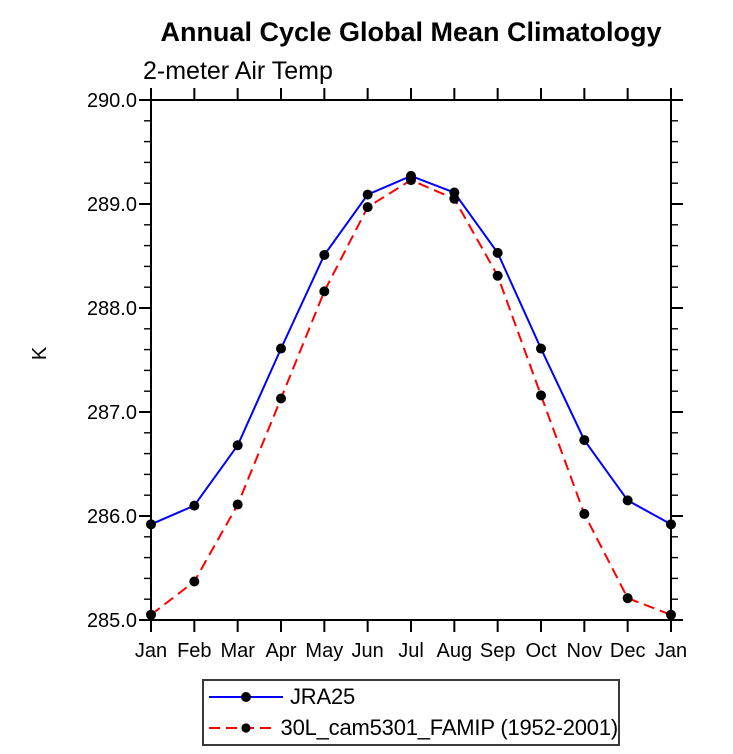 The image size is (733, 754). What do you see at coordinates (411, 651) in the screenshot?
I see `x-tick-label: Jul` at bounding box center [411, 651].